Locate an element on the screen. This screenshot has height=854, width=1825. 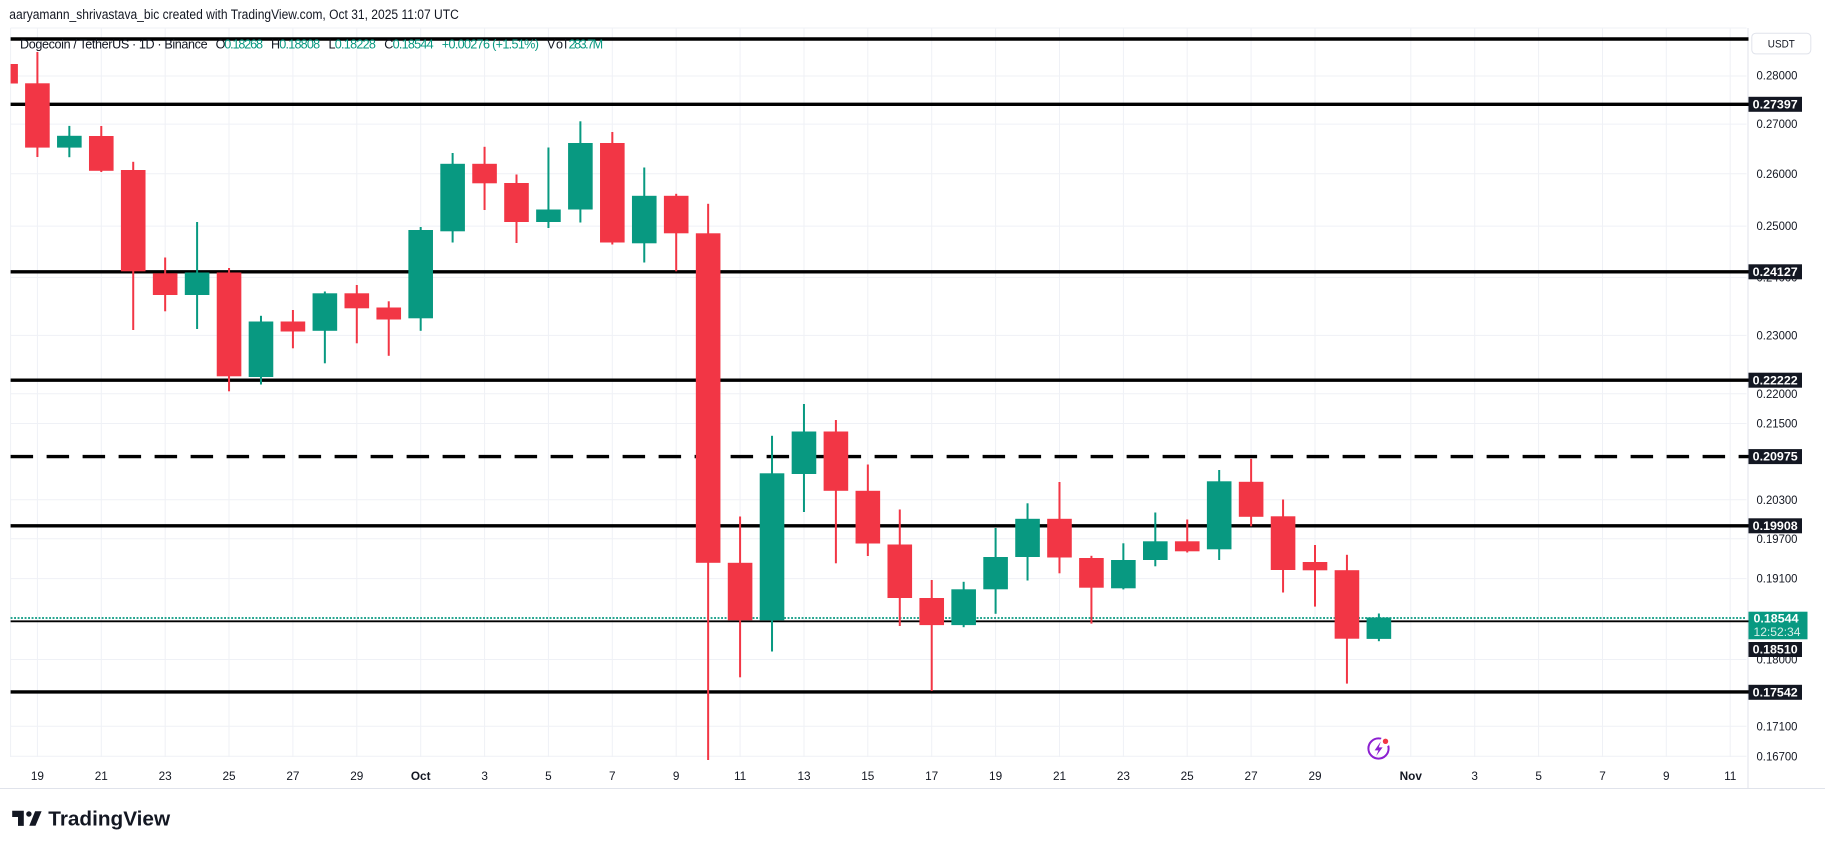
svg-text: TradingView is located at coordinates (109, 819).